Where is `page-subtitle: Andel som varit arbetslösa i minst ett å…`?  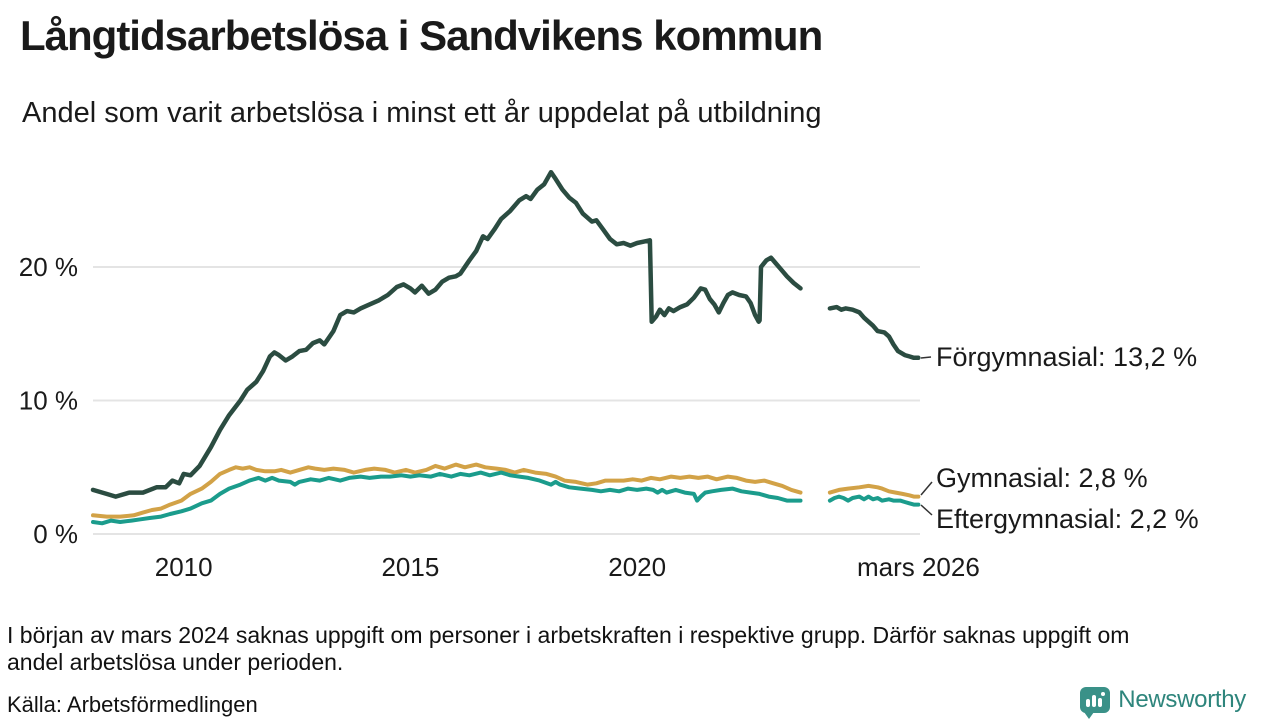
page-subtitle: Andel som varit arbetslösa i minst ett å… is located at coordinates (422, 113).